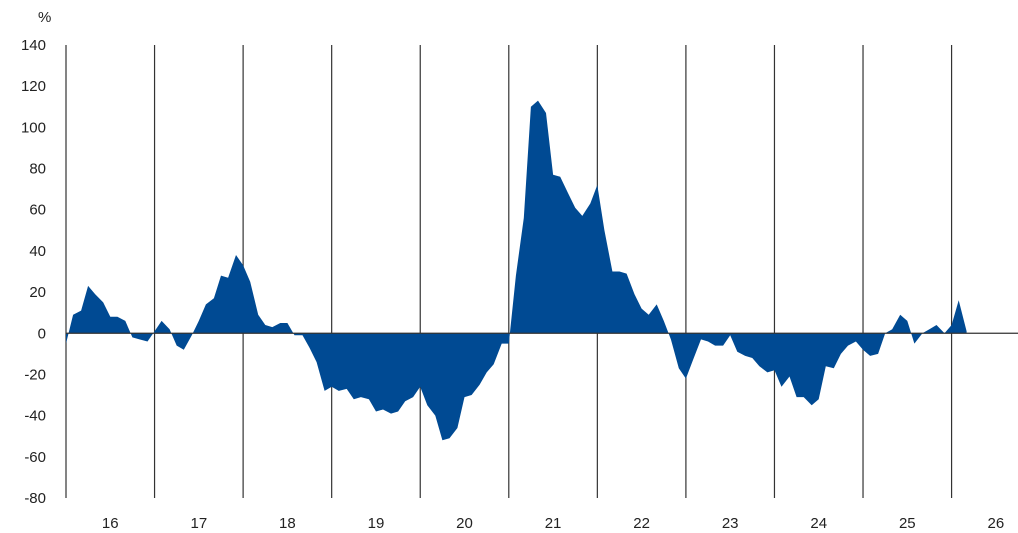 Image resolution: width=1018 pixels, height=533 pixels. Describe the element at coordinates (35, 374) in the screenshot. I see `y-tick-label: -20` at that location.